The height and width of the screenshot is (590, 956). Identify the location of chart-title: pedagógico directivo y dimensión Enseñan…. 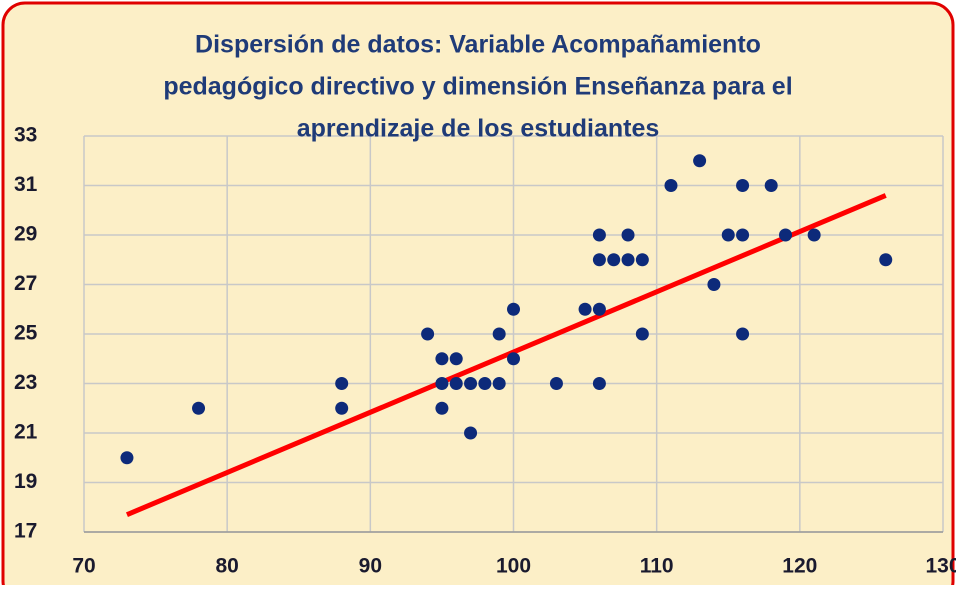
(477, 87).